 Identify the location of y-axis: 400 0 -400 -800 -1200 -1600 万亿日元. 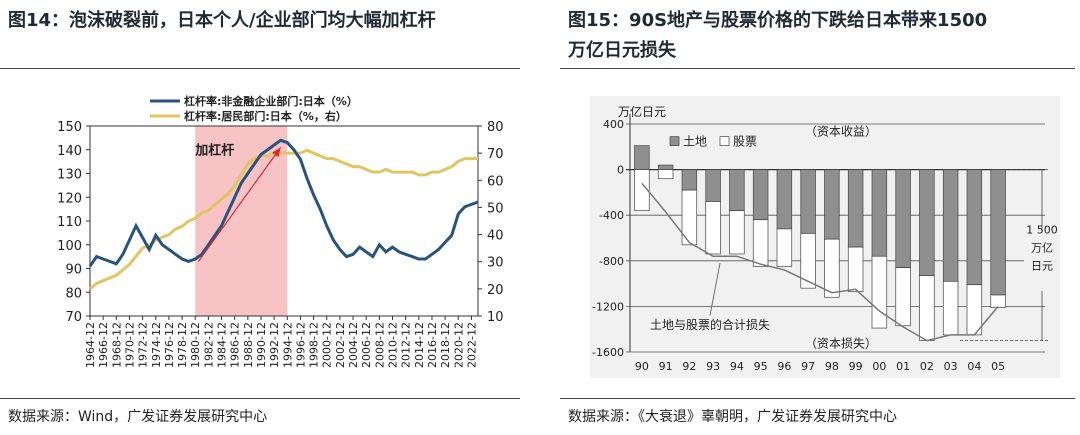
(629, 231).